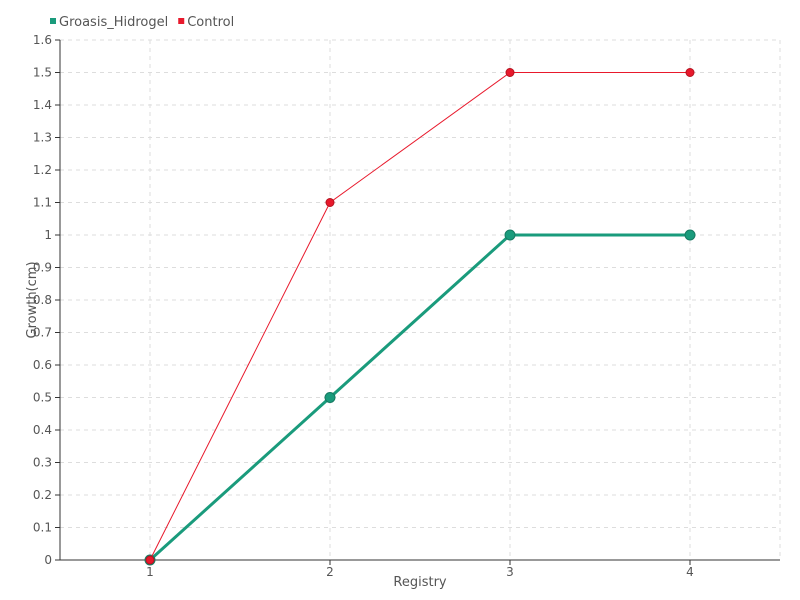 The height and width of the screenshot is (600, 800). What do you see at coordinates (42, 73) in the screenshot?
I see `y-tick-label: 1.5` at bounding box center [42, 73].